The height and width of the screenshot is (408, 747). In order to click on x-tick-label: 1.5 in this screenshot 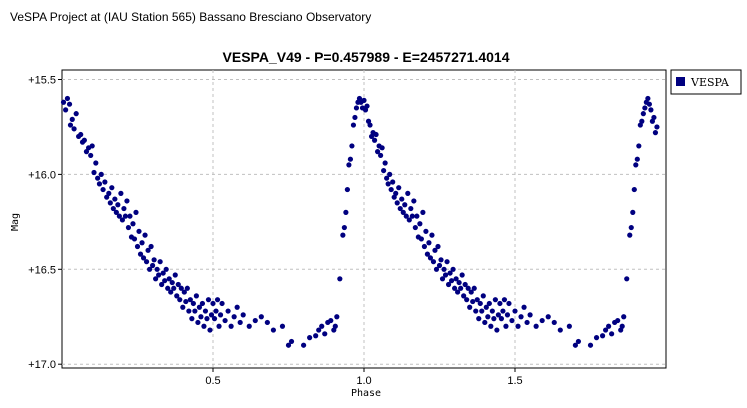, I will do `click(514, 381)`.